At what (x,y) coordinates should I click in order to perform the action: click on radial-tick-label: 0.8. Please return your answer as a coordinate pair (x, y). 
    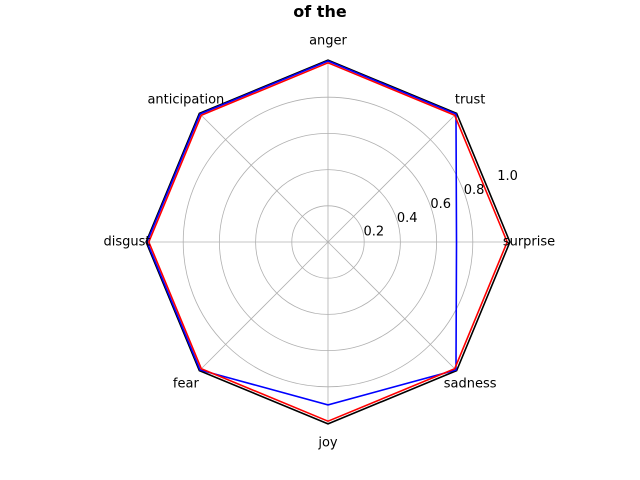
    Looking at the image, I should click on (474, 190).